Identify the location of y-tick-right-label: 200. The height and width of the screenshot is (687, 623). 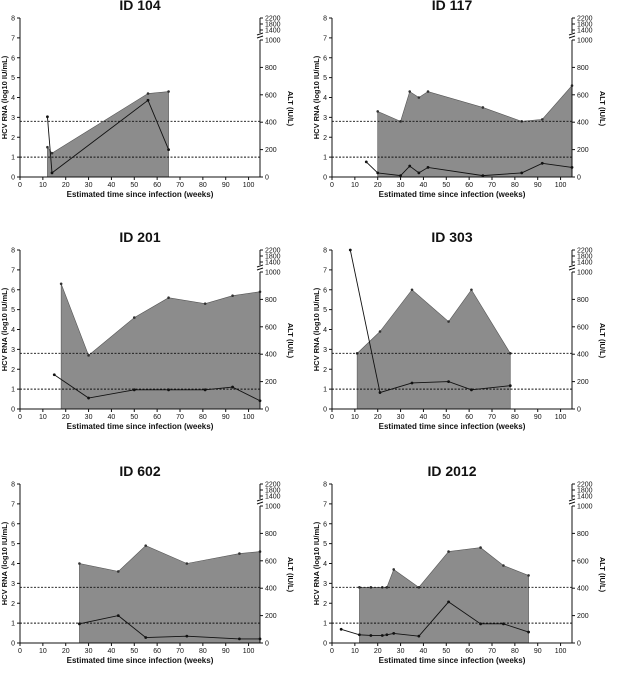
(271, 382).